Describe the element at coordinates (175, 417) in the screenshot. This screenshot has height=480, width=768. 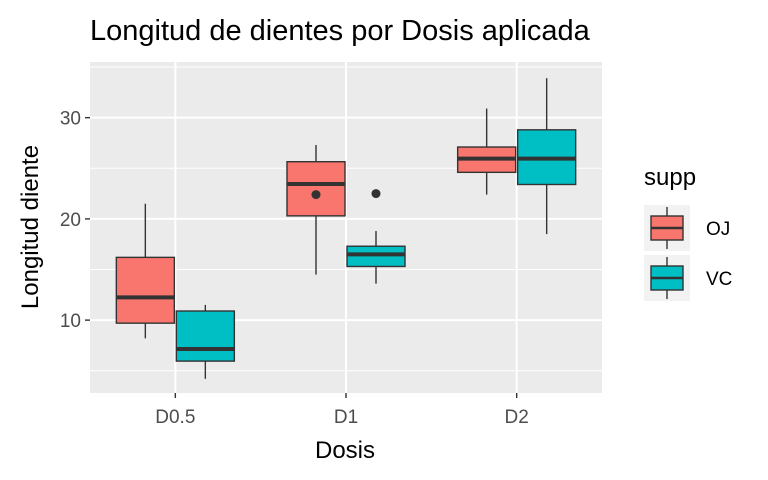
I see `x-tick-label: D0.5` at that location.